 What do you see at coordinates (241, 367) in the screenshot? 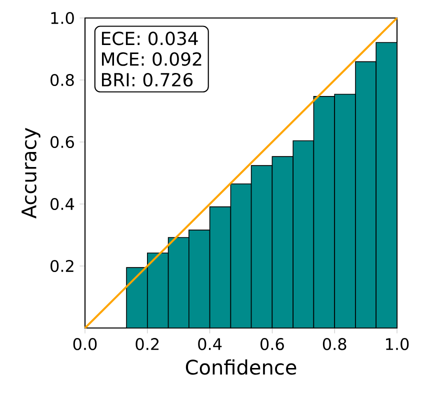
I see `x-axis-title: Confidence` at bounding box center [241, 367].